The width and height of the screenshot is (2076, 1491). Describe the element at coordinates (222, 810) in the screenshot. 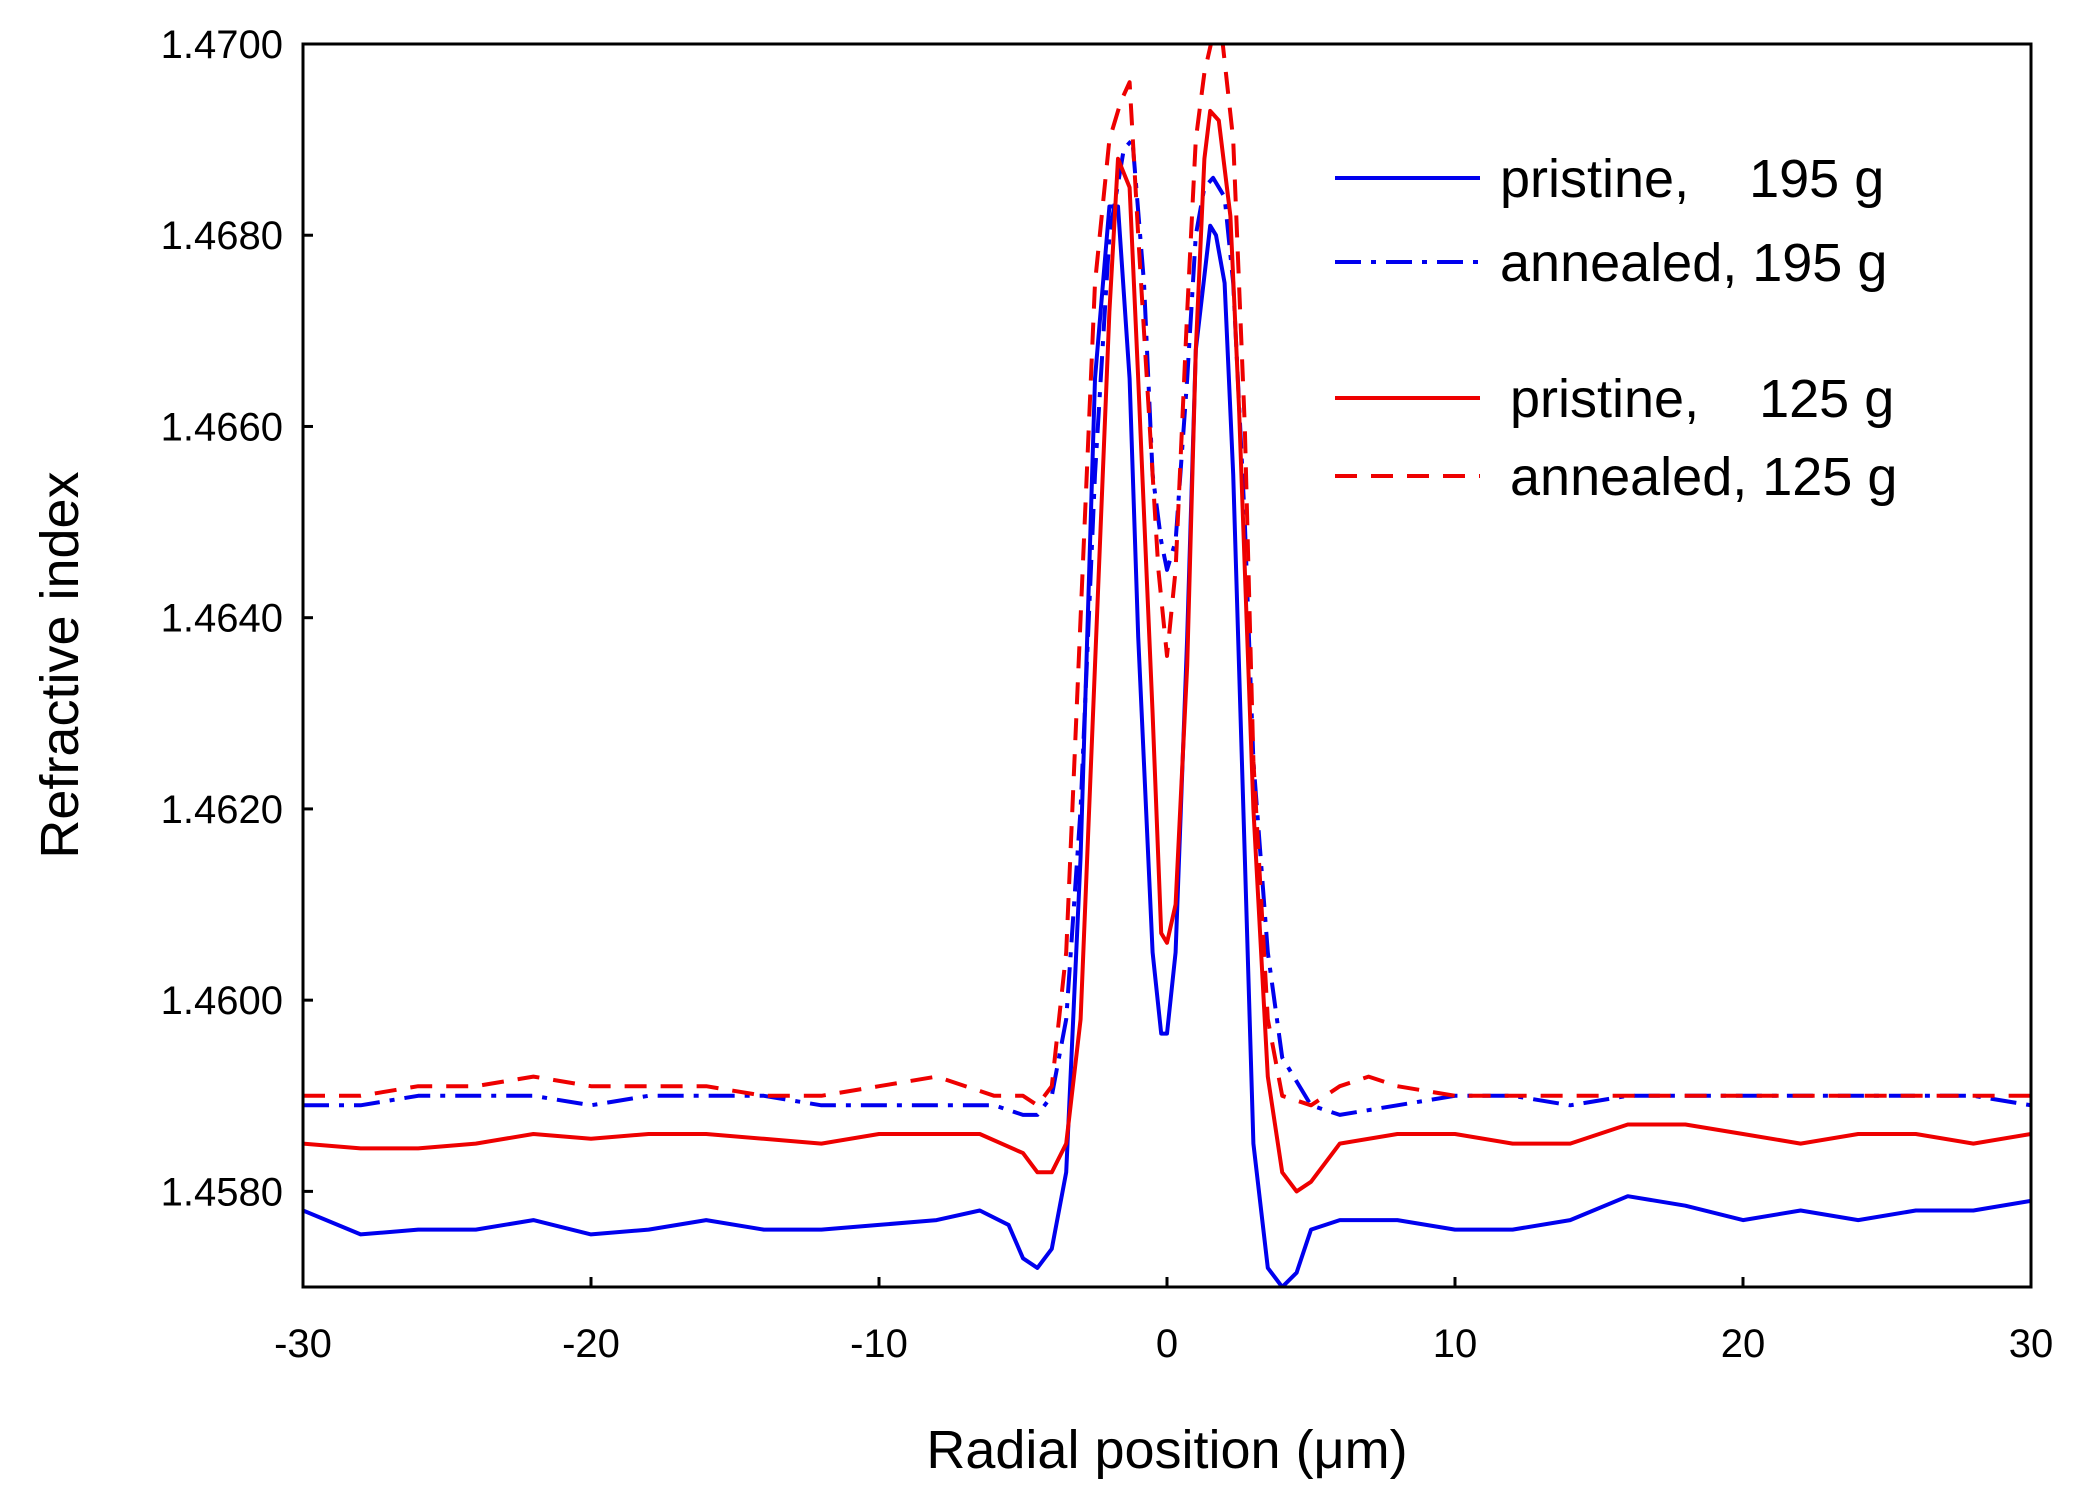

I see `y-tick-label: 1.4620` at that location.